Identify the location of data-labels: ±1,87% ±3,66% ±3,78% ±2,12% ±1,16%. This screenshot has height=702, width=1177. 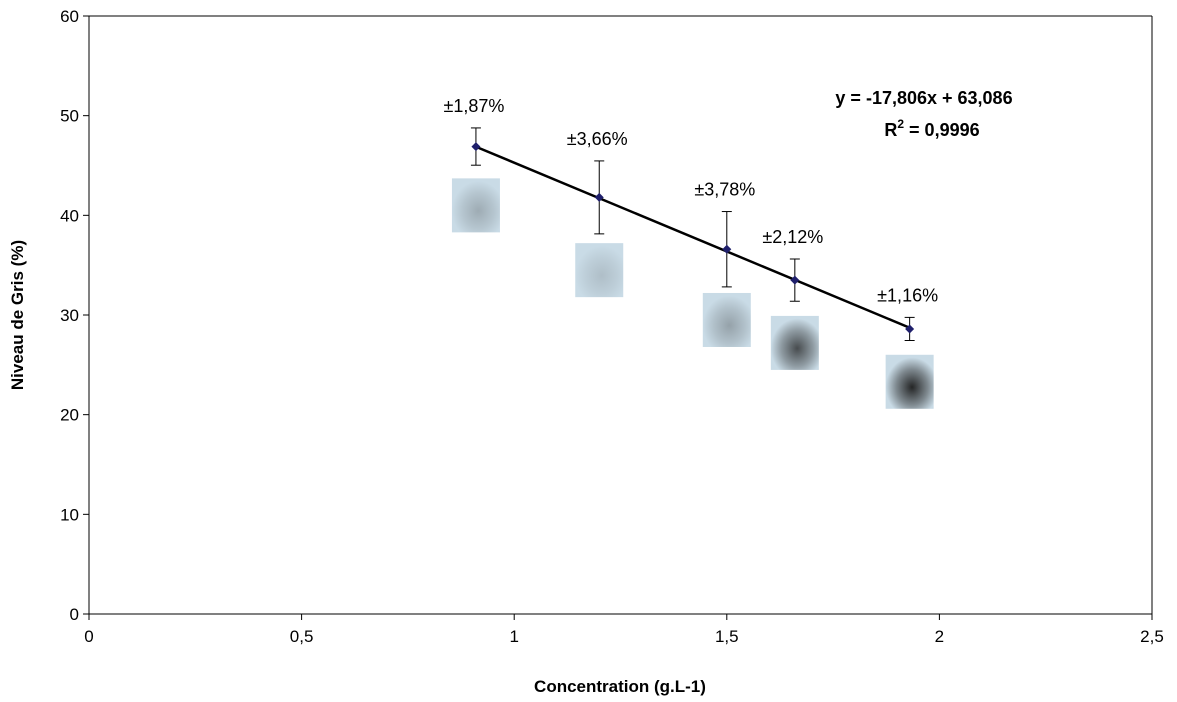
(690, 200).